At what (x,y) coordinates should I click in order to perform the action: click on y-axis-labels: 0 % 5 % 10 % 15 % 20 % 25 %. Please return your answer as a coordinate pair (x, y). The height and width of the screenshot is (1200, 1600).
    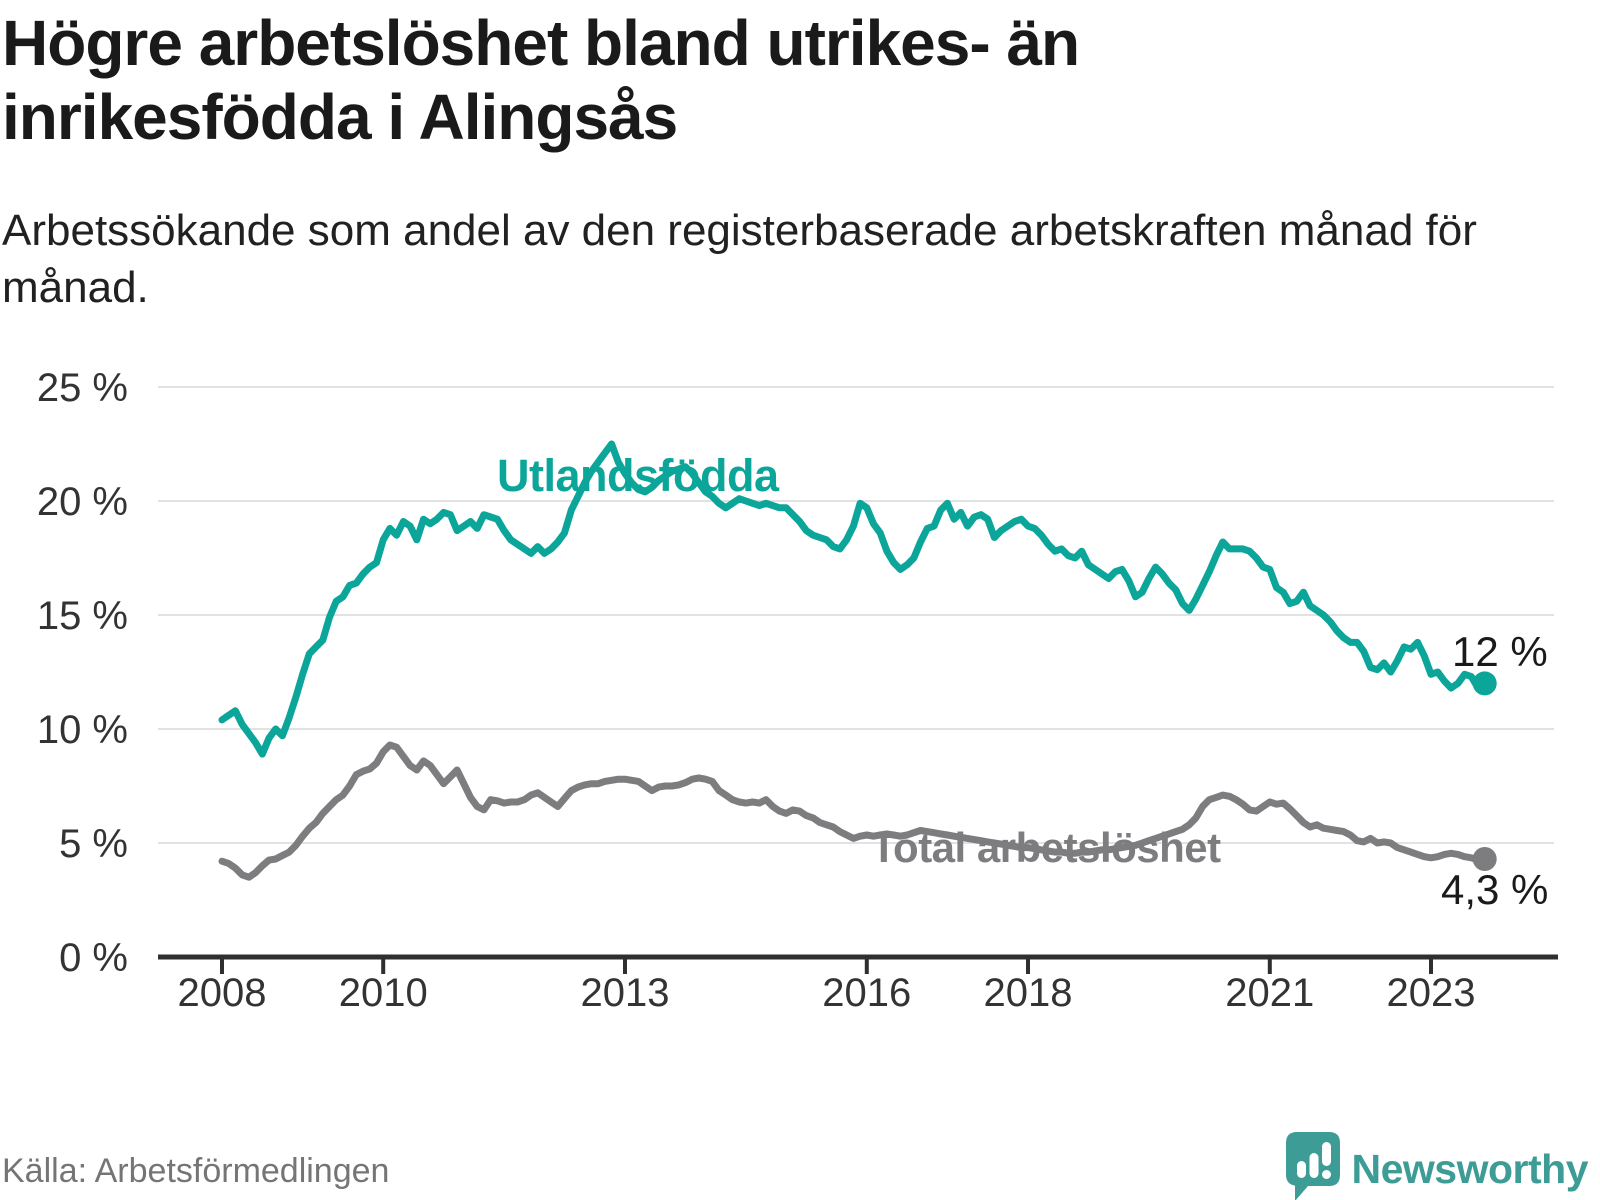
    Looking at the image, I should click on (82, 673).